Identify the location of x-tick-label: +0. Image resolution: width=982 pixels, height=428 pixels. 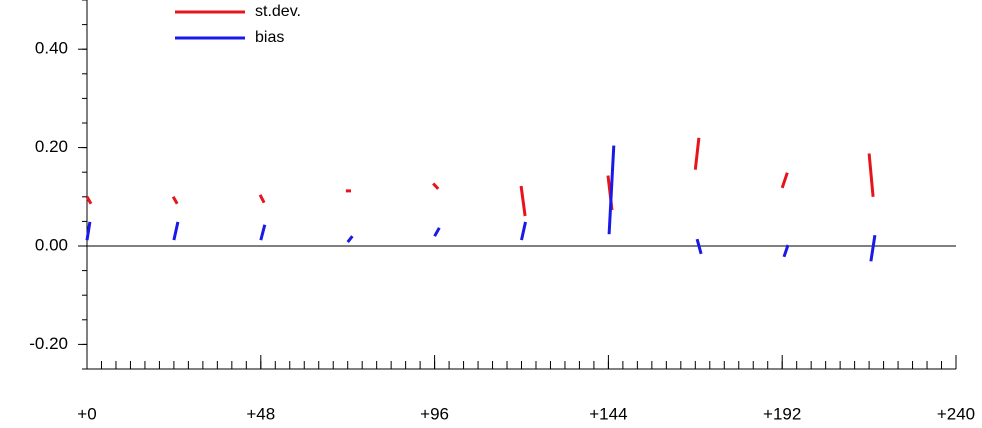
(86, 413).